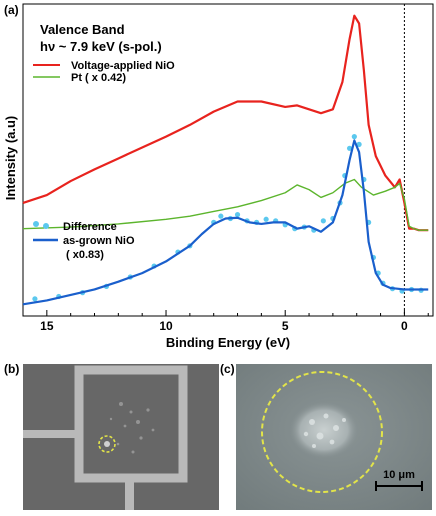 This screenshot has width=436, height=516. I want to click on defect-site, so click(107, 444).